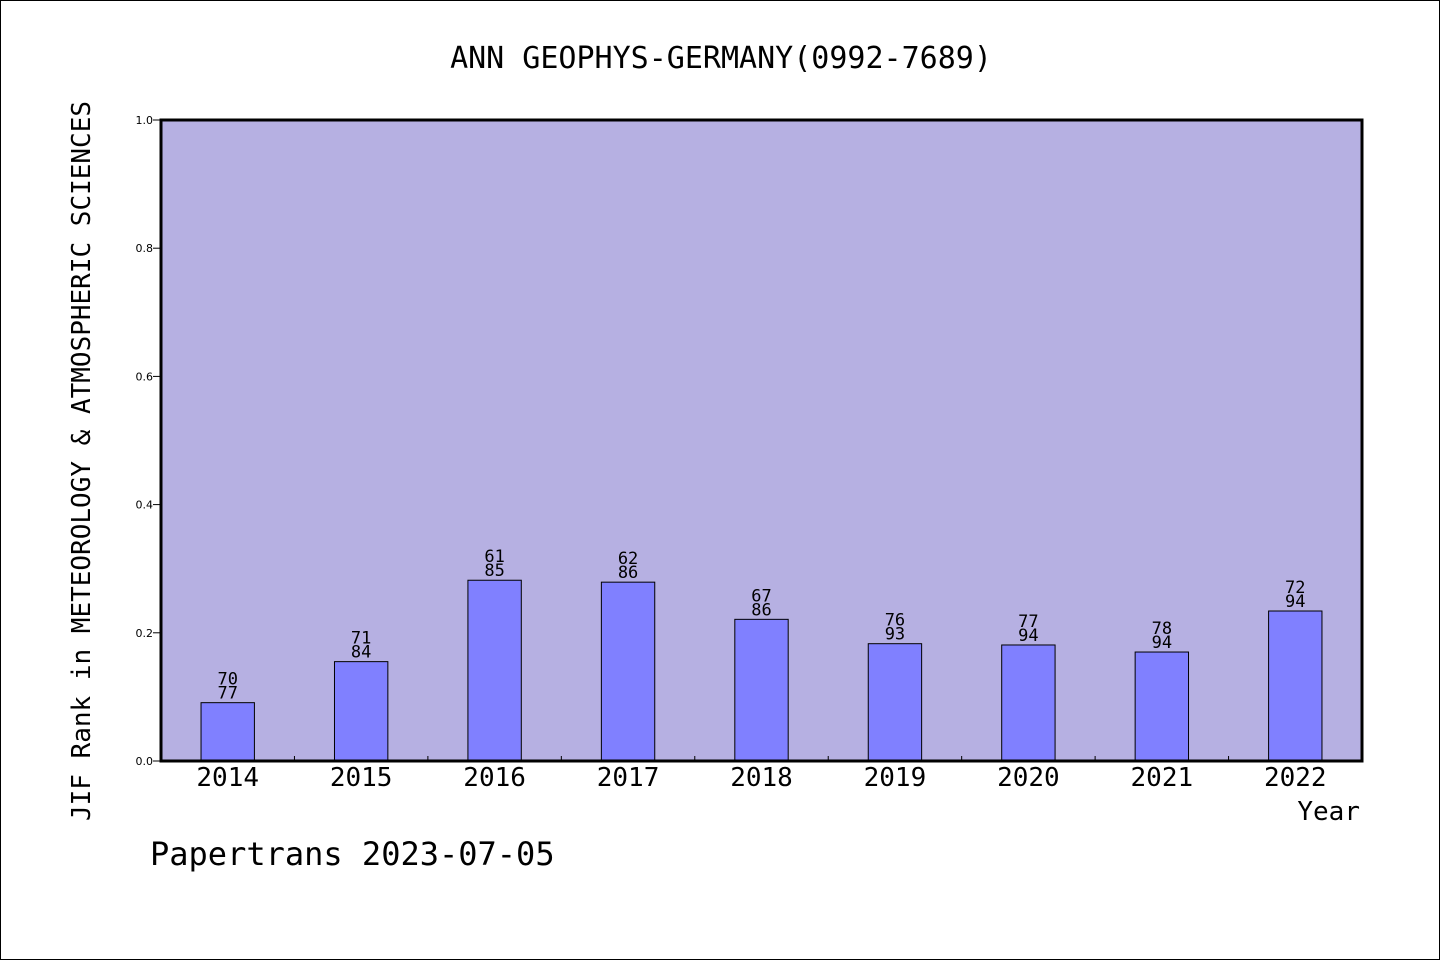  I want to click on x-tick-label-2014: 2014, so click(227, 778).